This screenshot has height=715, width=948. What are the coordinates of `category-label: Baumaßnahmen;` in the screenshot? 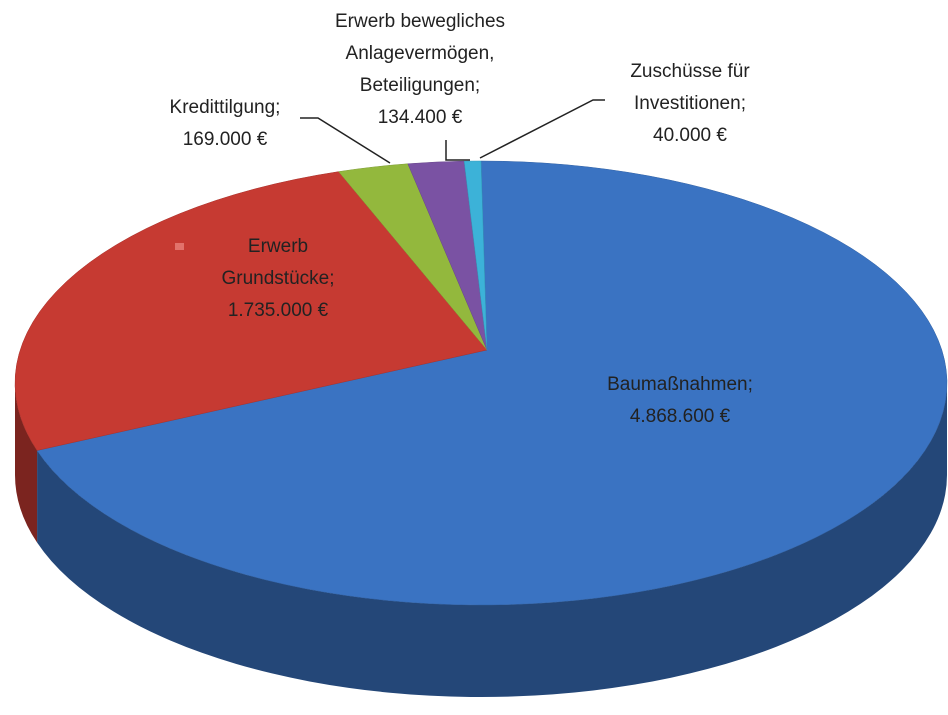 It's located at (680, 384).